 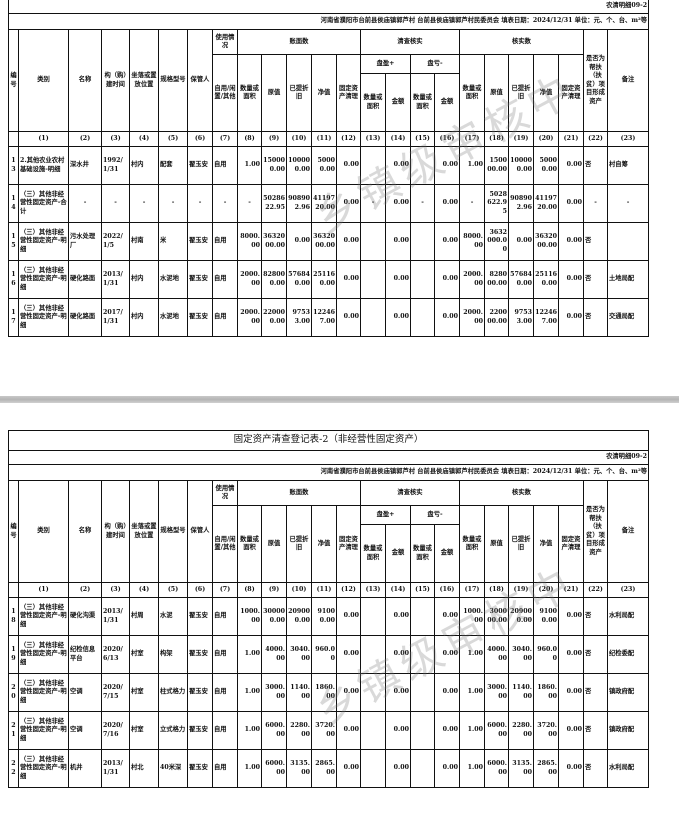 What do you see at coordinates (324, 93) in the screenshot?
I see `header-book-net: 净值` at bounding box center [324, 93].